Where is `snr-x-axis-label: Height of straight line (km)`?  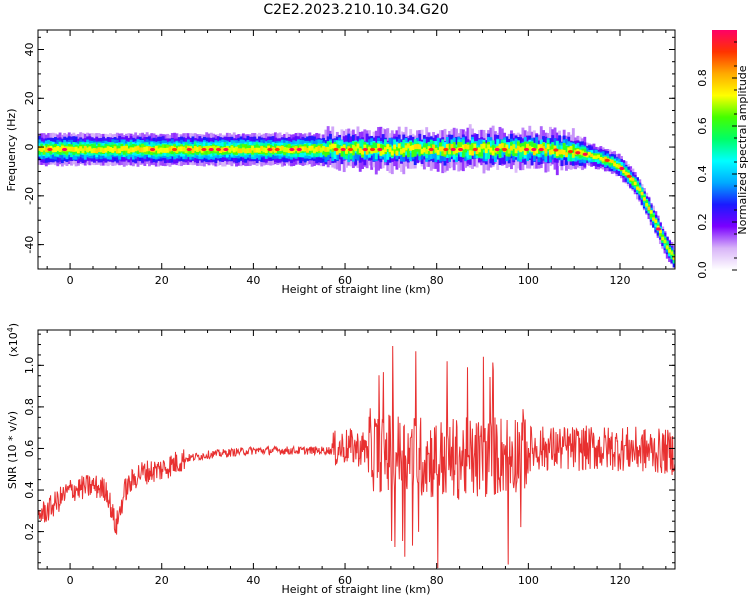 snr-x-axis-label: Height of straight line (km) is located at coordinates (355, 589).